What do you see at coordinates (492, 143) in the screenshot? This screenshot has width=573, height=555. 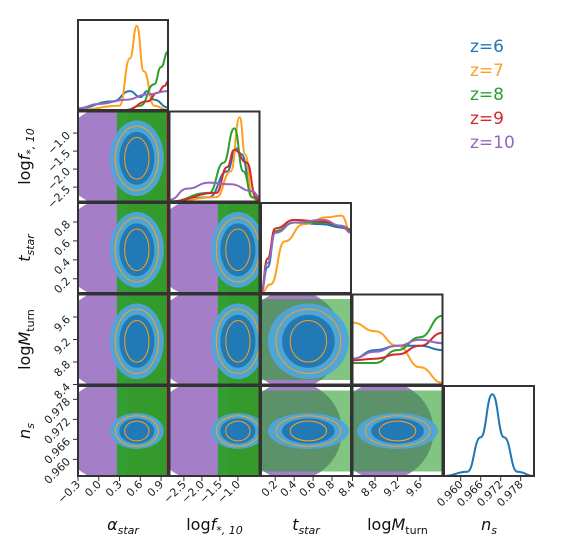 I see `legend-entry: z=10` at bounding box center [492, 143].